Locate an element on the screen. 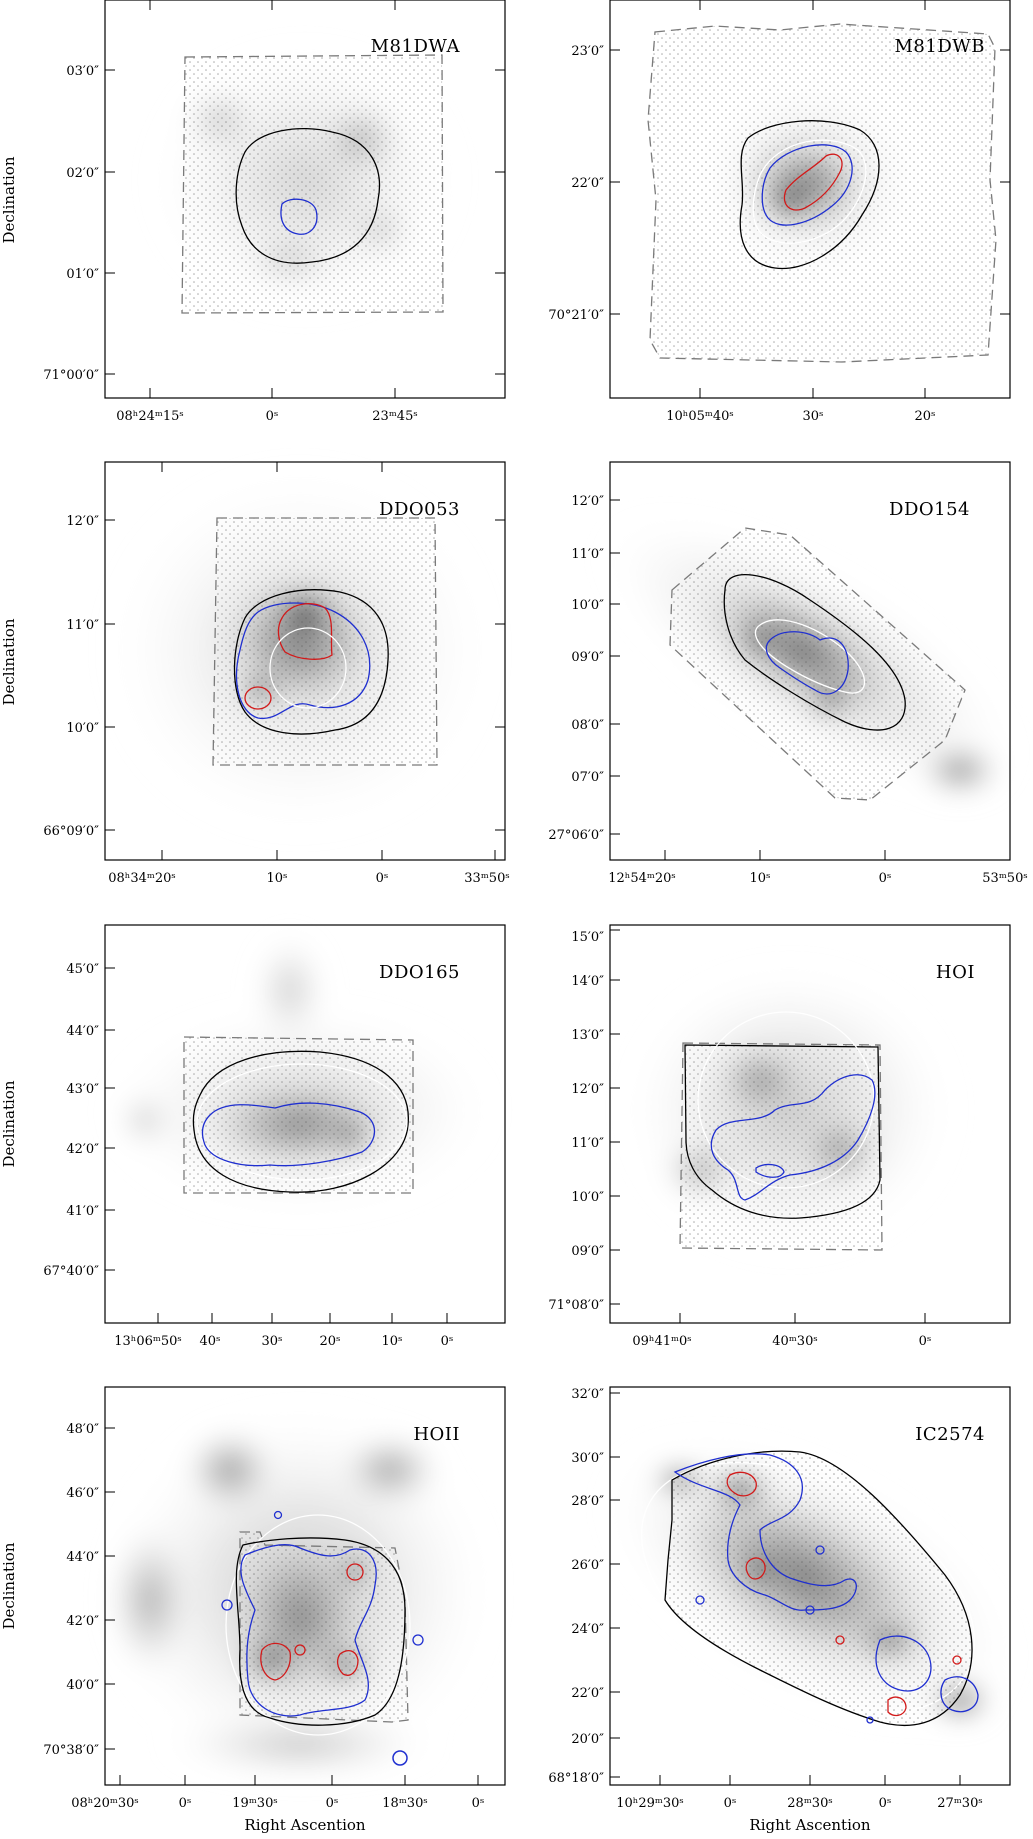 The image size is (1033, 1839). ytick-label: 15′0″ is located at coordinates (587, 937).